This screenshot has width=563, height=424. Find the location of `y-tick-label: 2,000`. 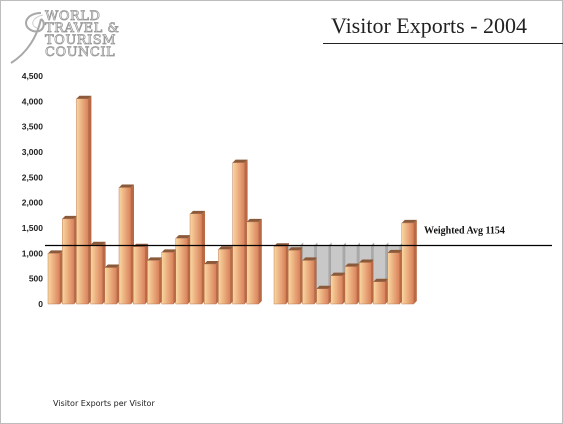

y-tick-label: 2,000 is located at coordinates (33, 203).